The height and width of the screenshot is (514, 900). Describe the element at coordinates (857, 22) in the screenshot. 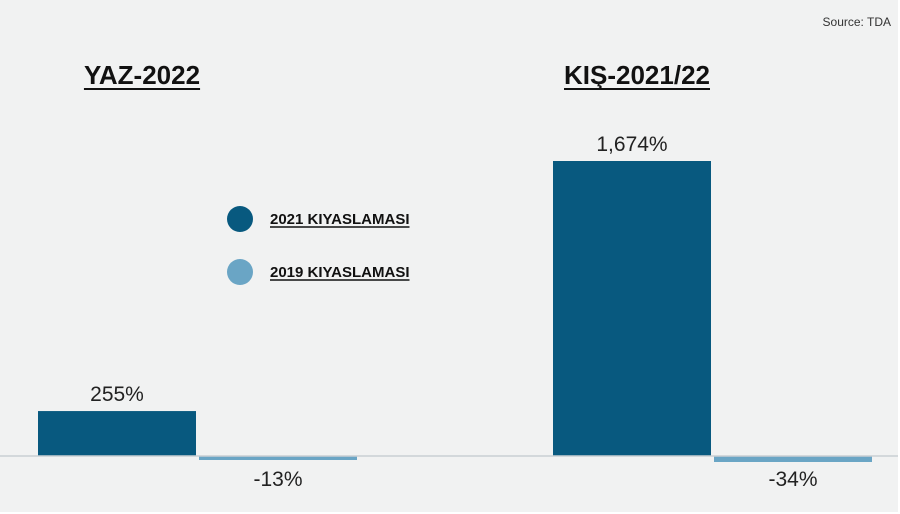

I see `source-note: Source: TDA` at that location.